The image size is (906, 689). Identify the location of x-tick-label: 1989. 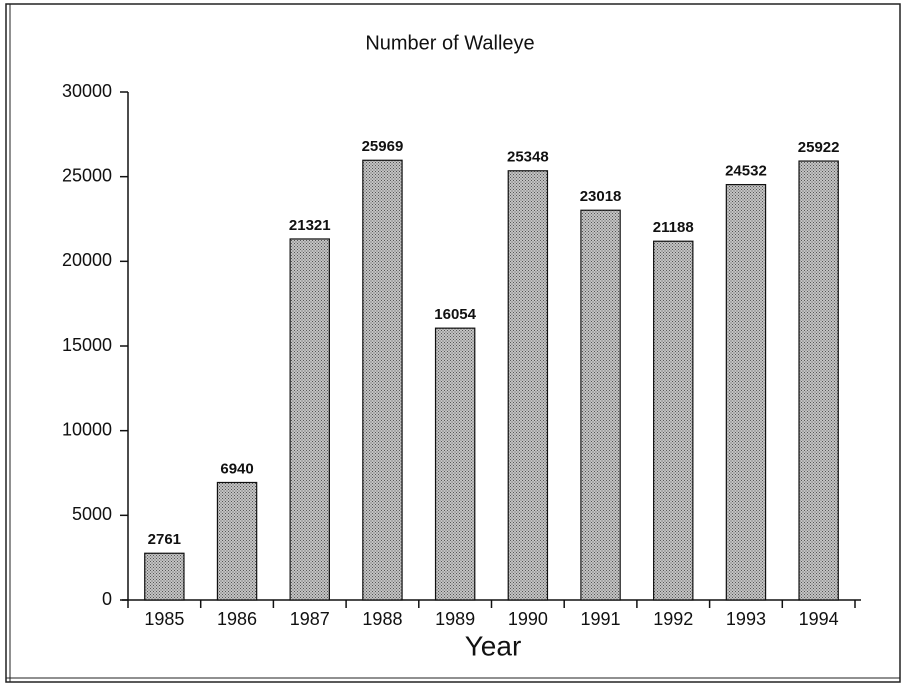
(455, 619).